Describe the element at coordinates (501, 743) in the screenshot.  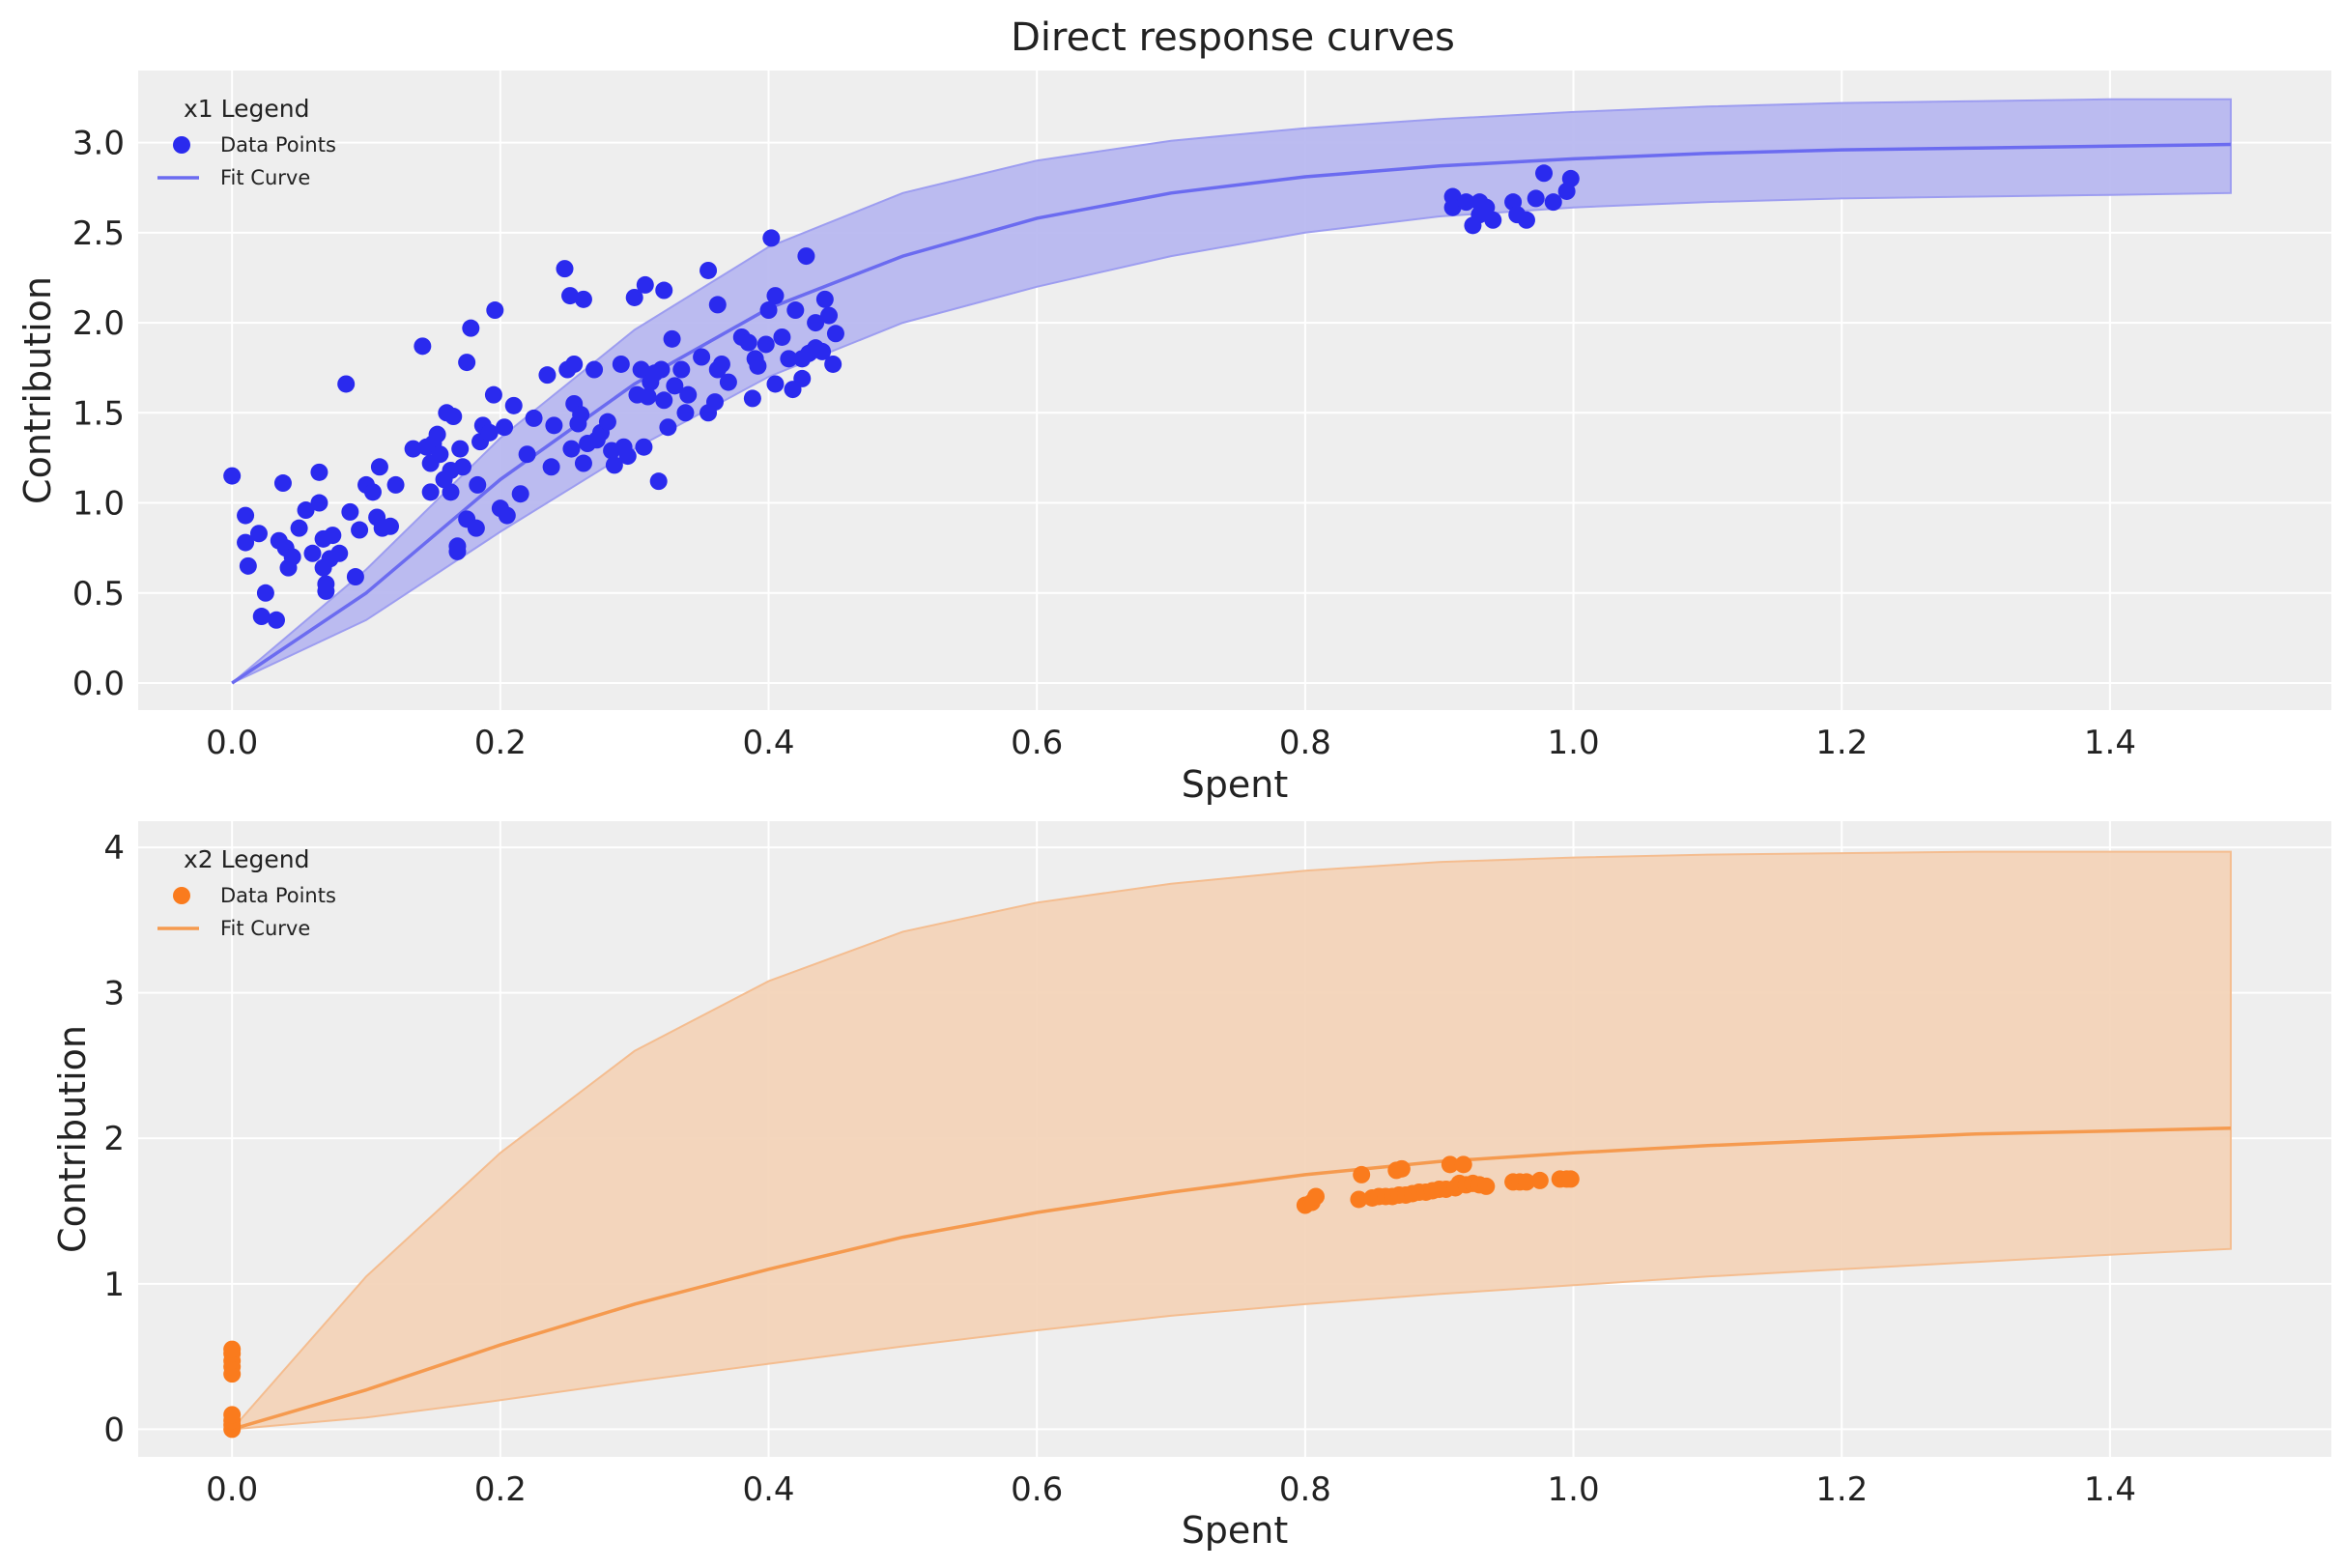
I see `x-tick-label: 0.2` at that location.